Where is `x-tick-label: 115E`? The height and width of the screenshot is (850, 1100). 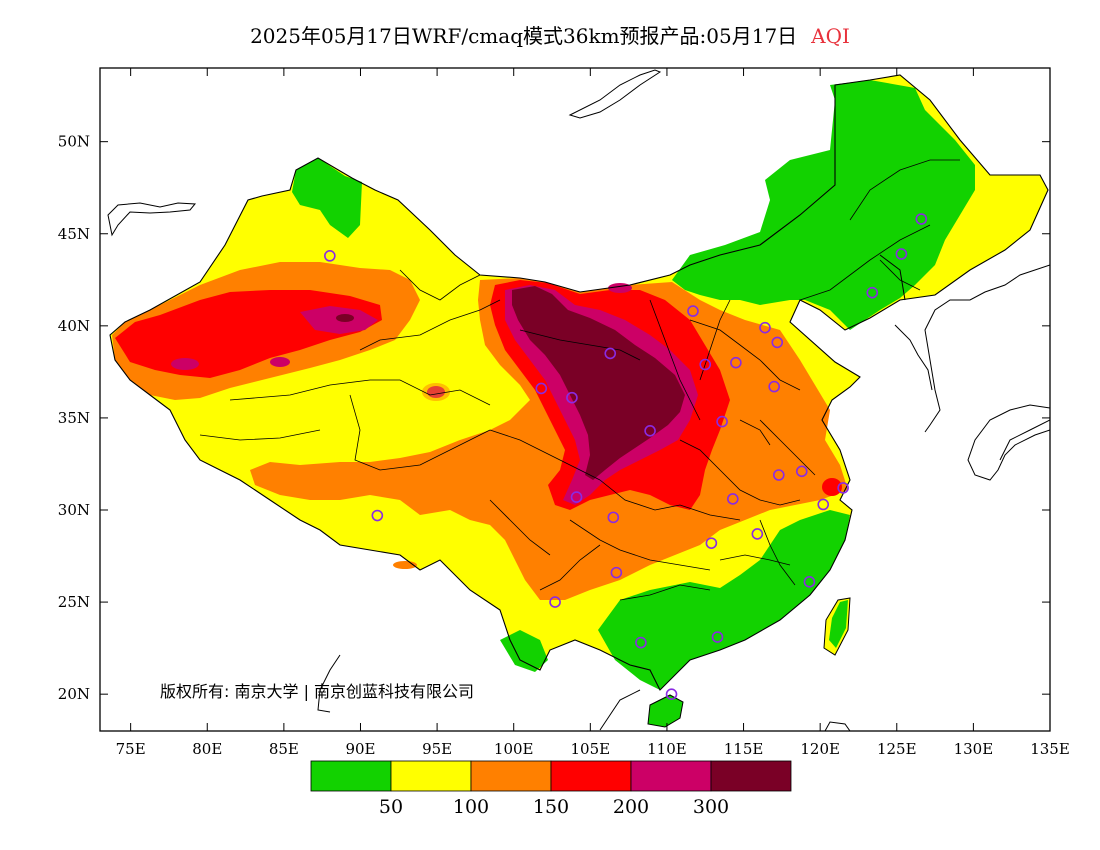 x-tick-label: 115E is located at coordinates (744, 749).